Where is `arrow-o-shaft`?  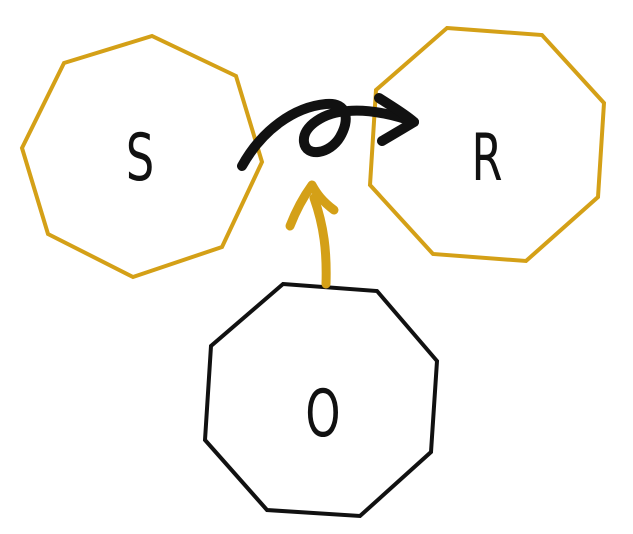 arrow-o-shaft is located at coordinates (320, 241).